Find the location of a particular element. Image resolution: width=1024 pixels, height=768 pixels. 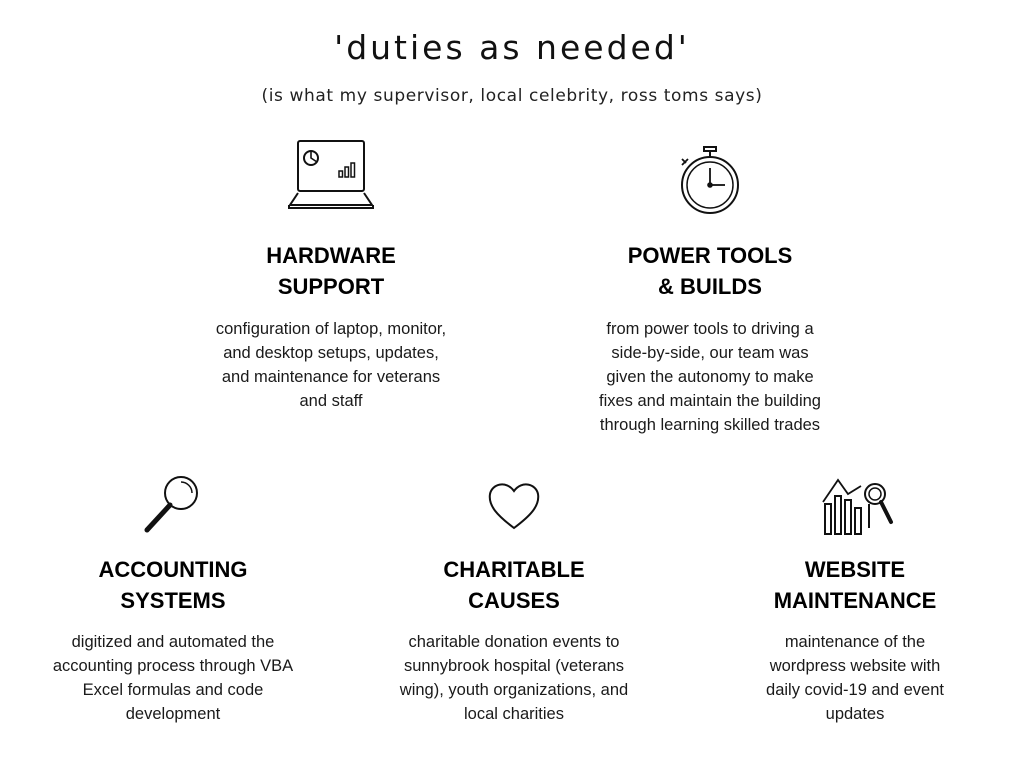

card-heading: WEBSITE MAINTENANCE is located at coordinates (855, 585).